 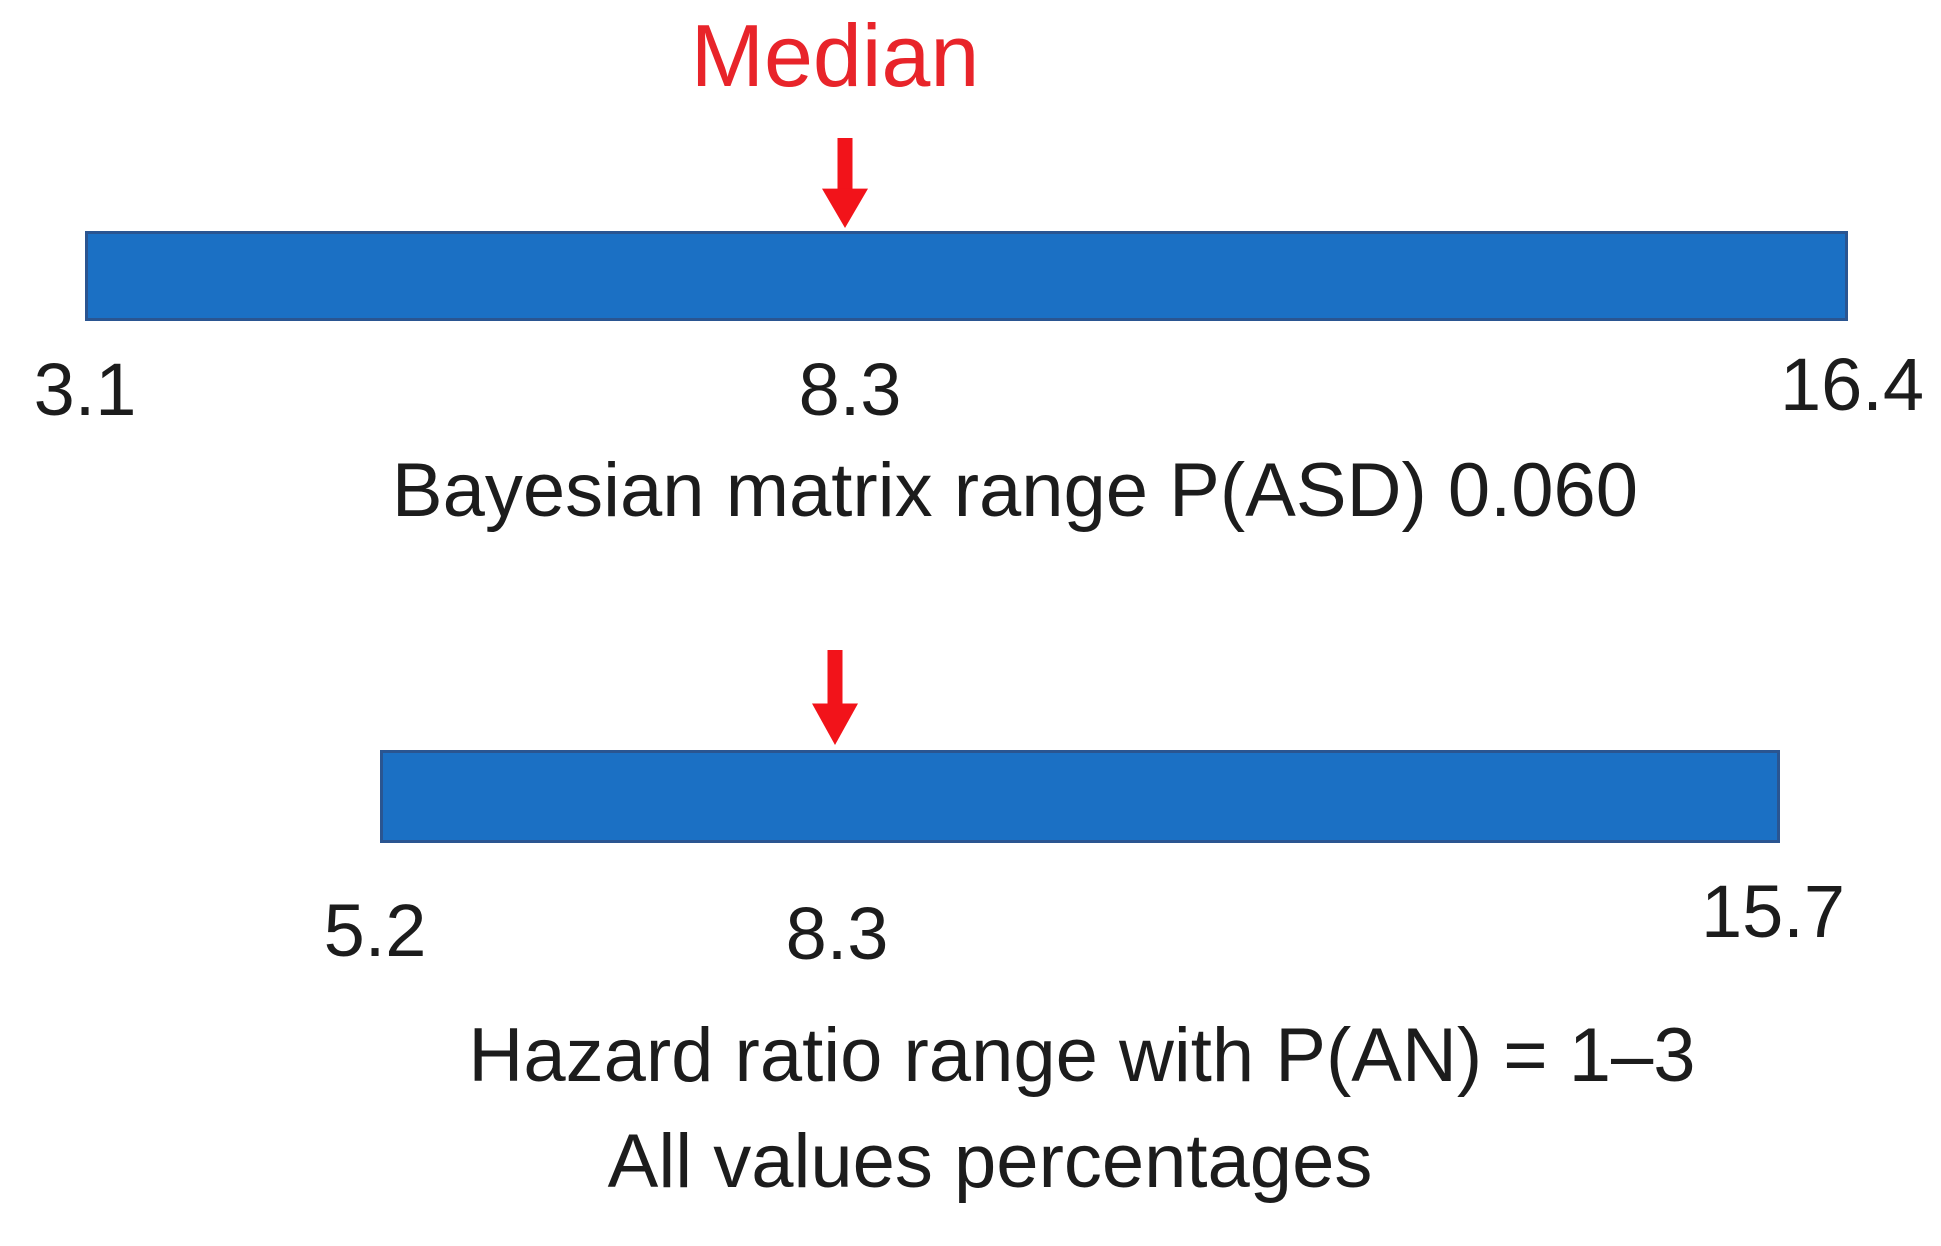 I want to click on bayesian-min-value: 3.1, so click(x=85, y=389).